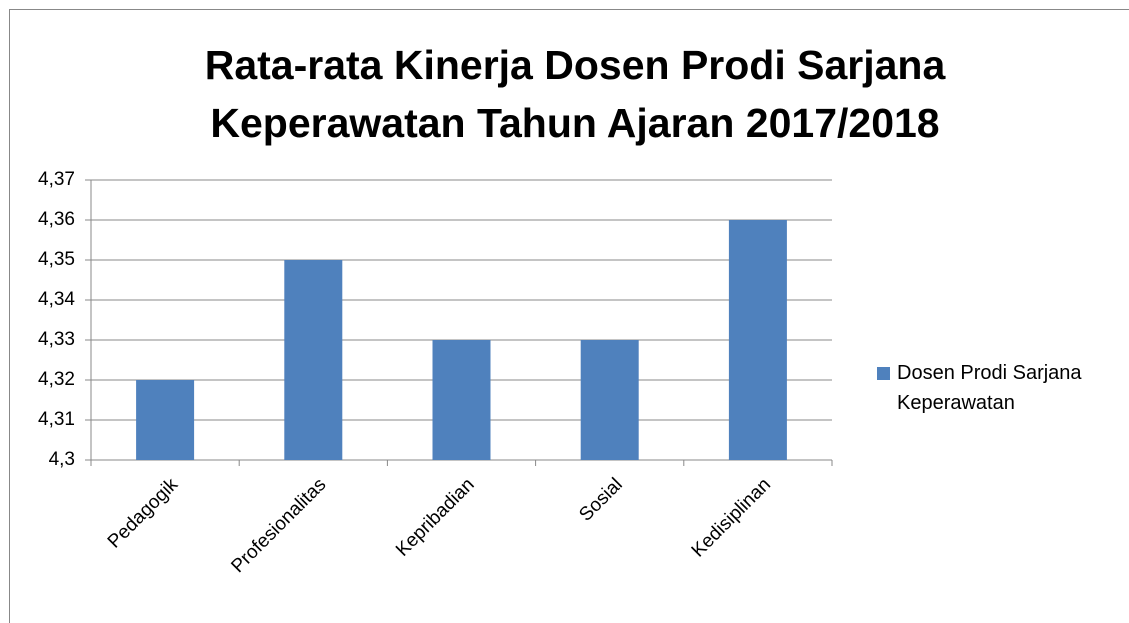 This screenshot has height=623, width=1129. Describe the element at coordinates (731, 517) in the screenshot. I see `x-tick-label: Kedisiplinan` at that location.